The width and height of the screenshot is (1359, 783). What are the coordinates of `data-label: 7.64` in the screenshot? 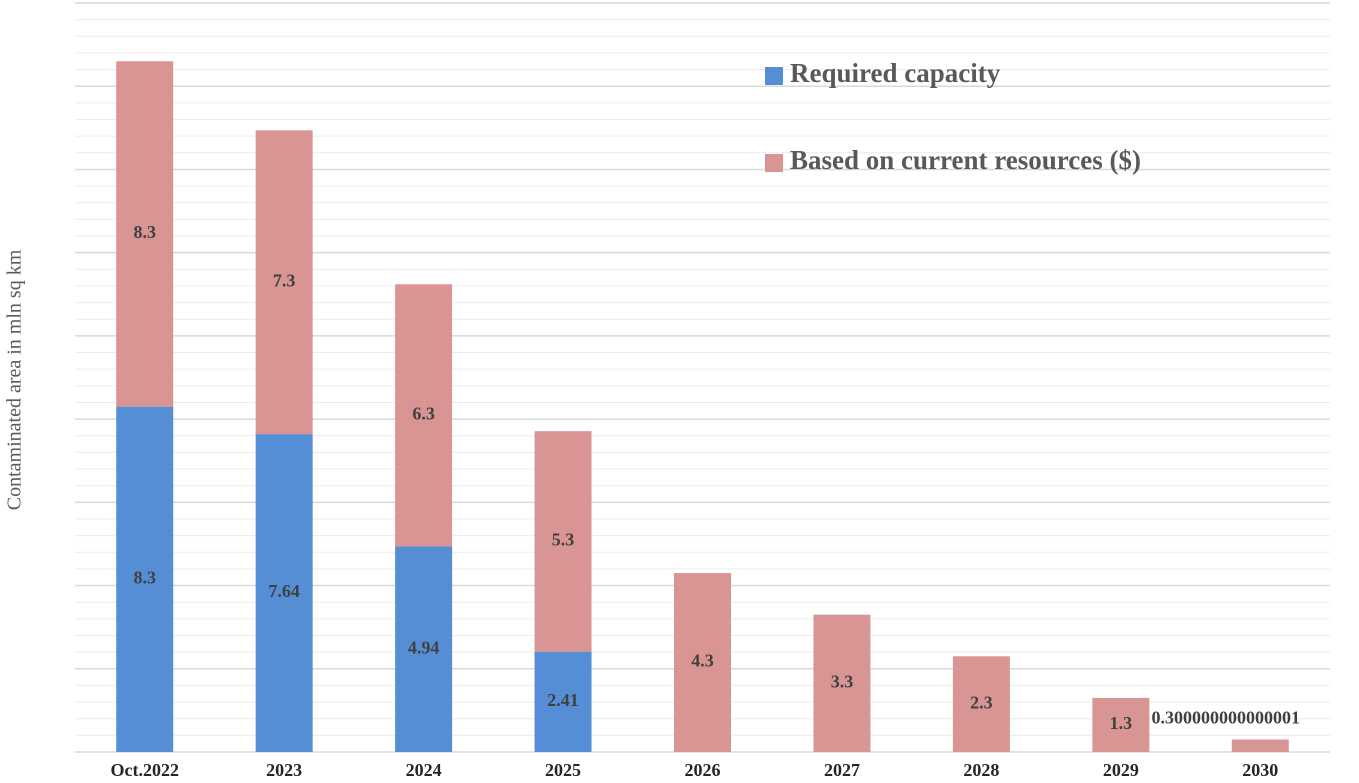 It's located at (284, 591).